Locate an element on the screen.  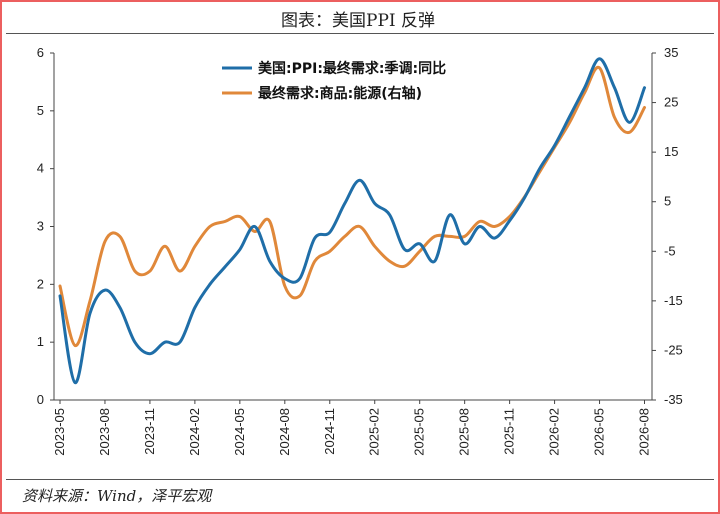
x-tick-label: 2023-08 is located at coordinates (104, 432).